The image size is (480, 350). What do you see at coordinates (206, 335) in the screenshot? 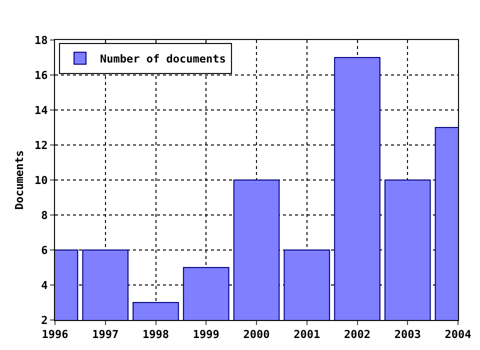
I see `x-tick-label: 1999` at bounding box center [206, 335].